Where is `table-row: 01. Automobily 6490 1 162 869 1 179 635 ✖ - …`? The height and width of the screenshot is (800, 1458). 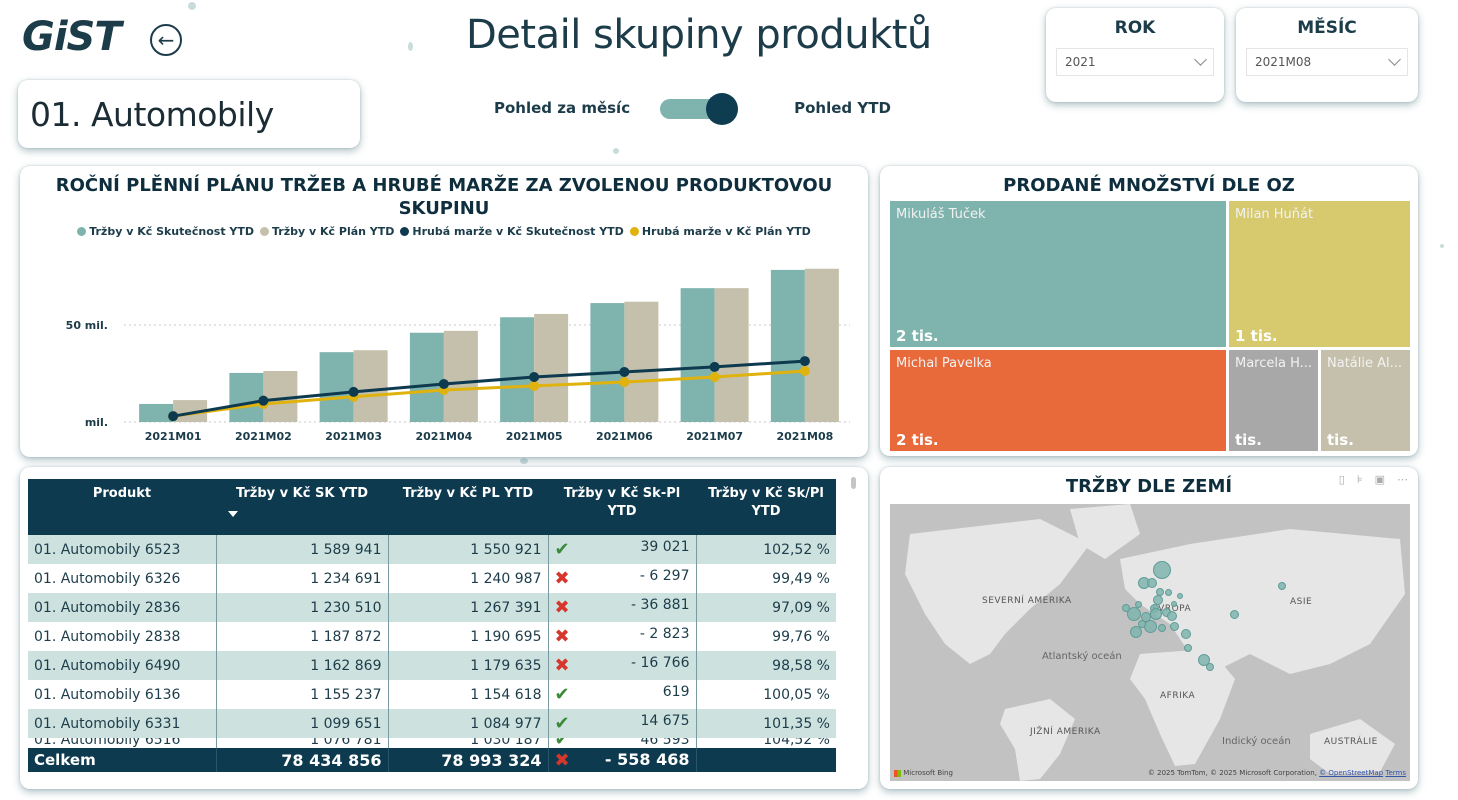 table-row: 01. Automobily 6490 1 162 869 1 179 635 ✖ - … is located at coordinates (432, 665).